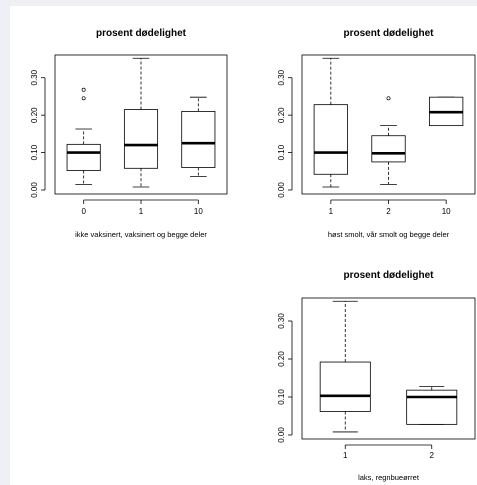 This screenshot has height=485, width=477. What do you see at coordinates (141, 234) in the screenshot?
I see `x-axis-label: ikke vaksinert, vaksinert og begge deler` at bounding box center [141, 234].